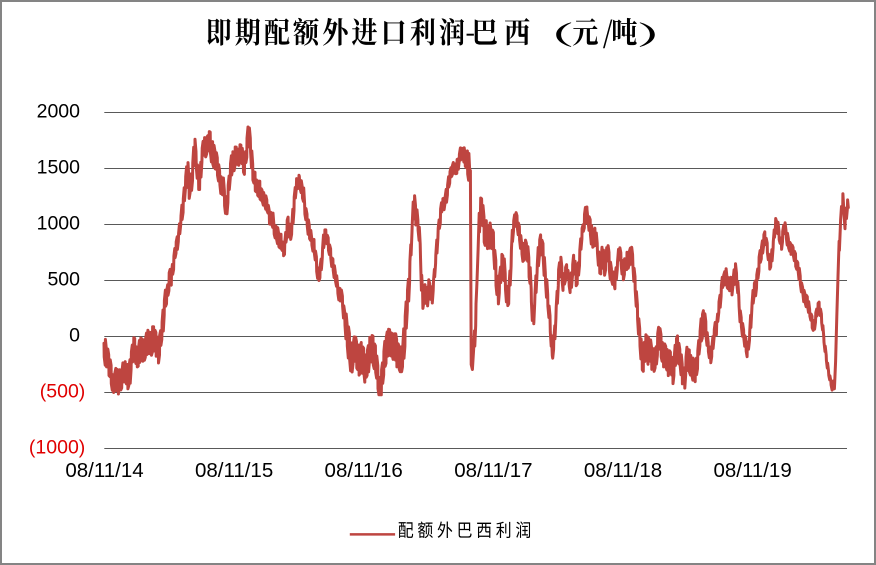 This screenshot has height=565, width=876. Describe the element at coordinates (234, 470) in the screenshot. I see `svg-text: 08/11/15` at that location.